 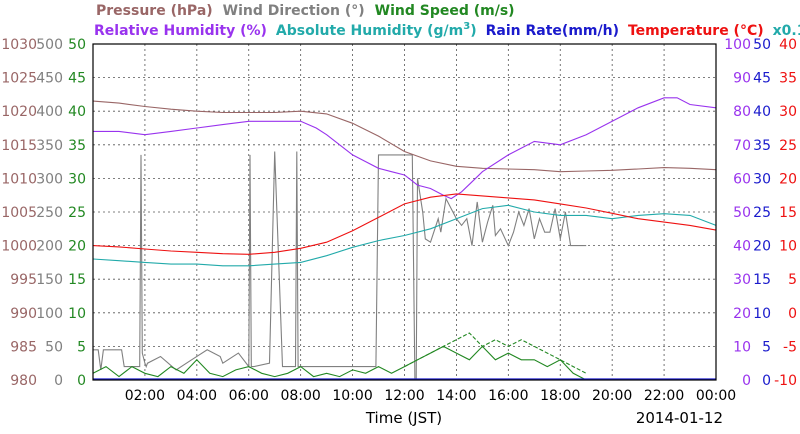 What do you see at coordinates (77, 45) in the screenshot?
I see `wind-speed-tick-label: 50` at bounding box center [77, 45].